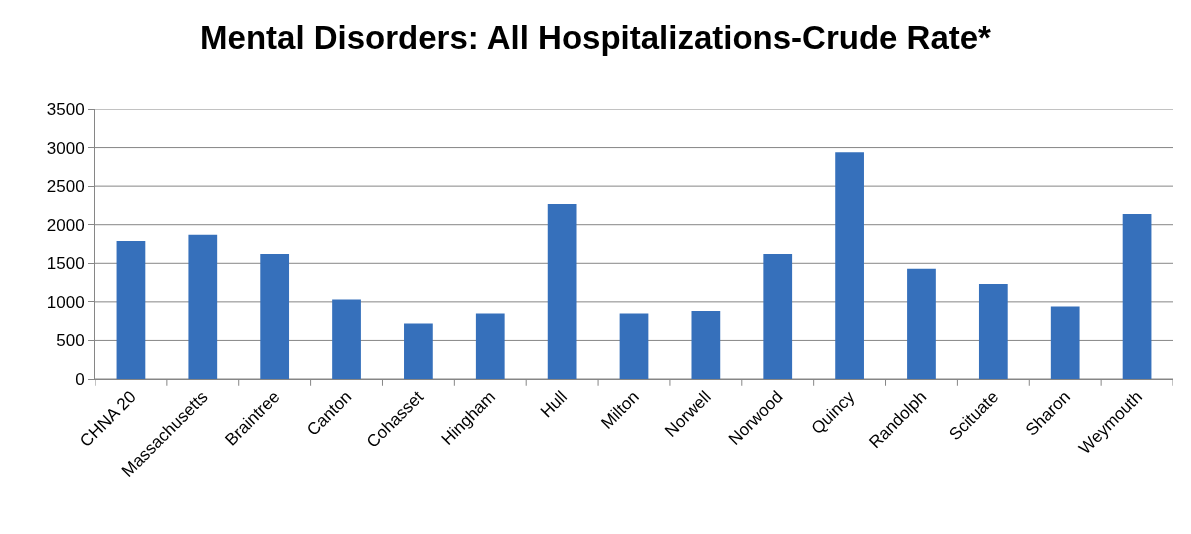 This screenshot has height=534, width=1191. What do you see at coordinates (65, 148) in the screenshot?
I see `y-tick-label: 3000` at bounding box center [65, 148].